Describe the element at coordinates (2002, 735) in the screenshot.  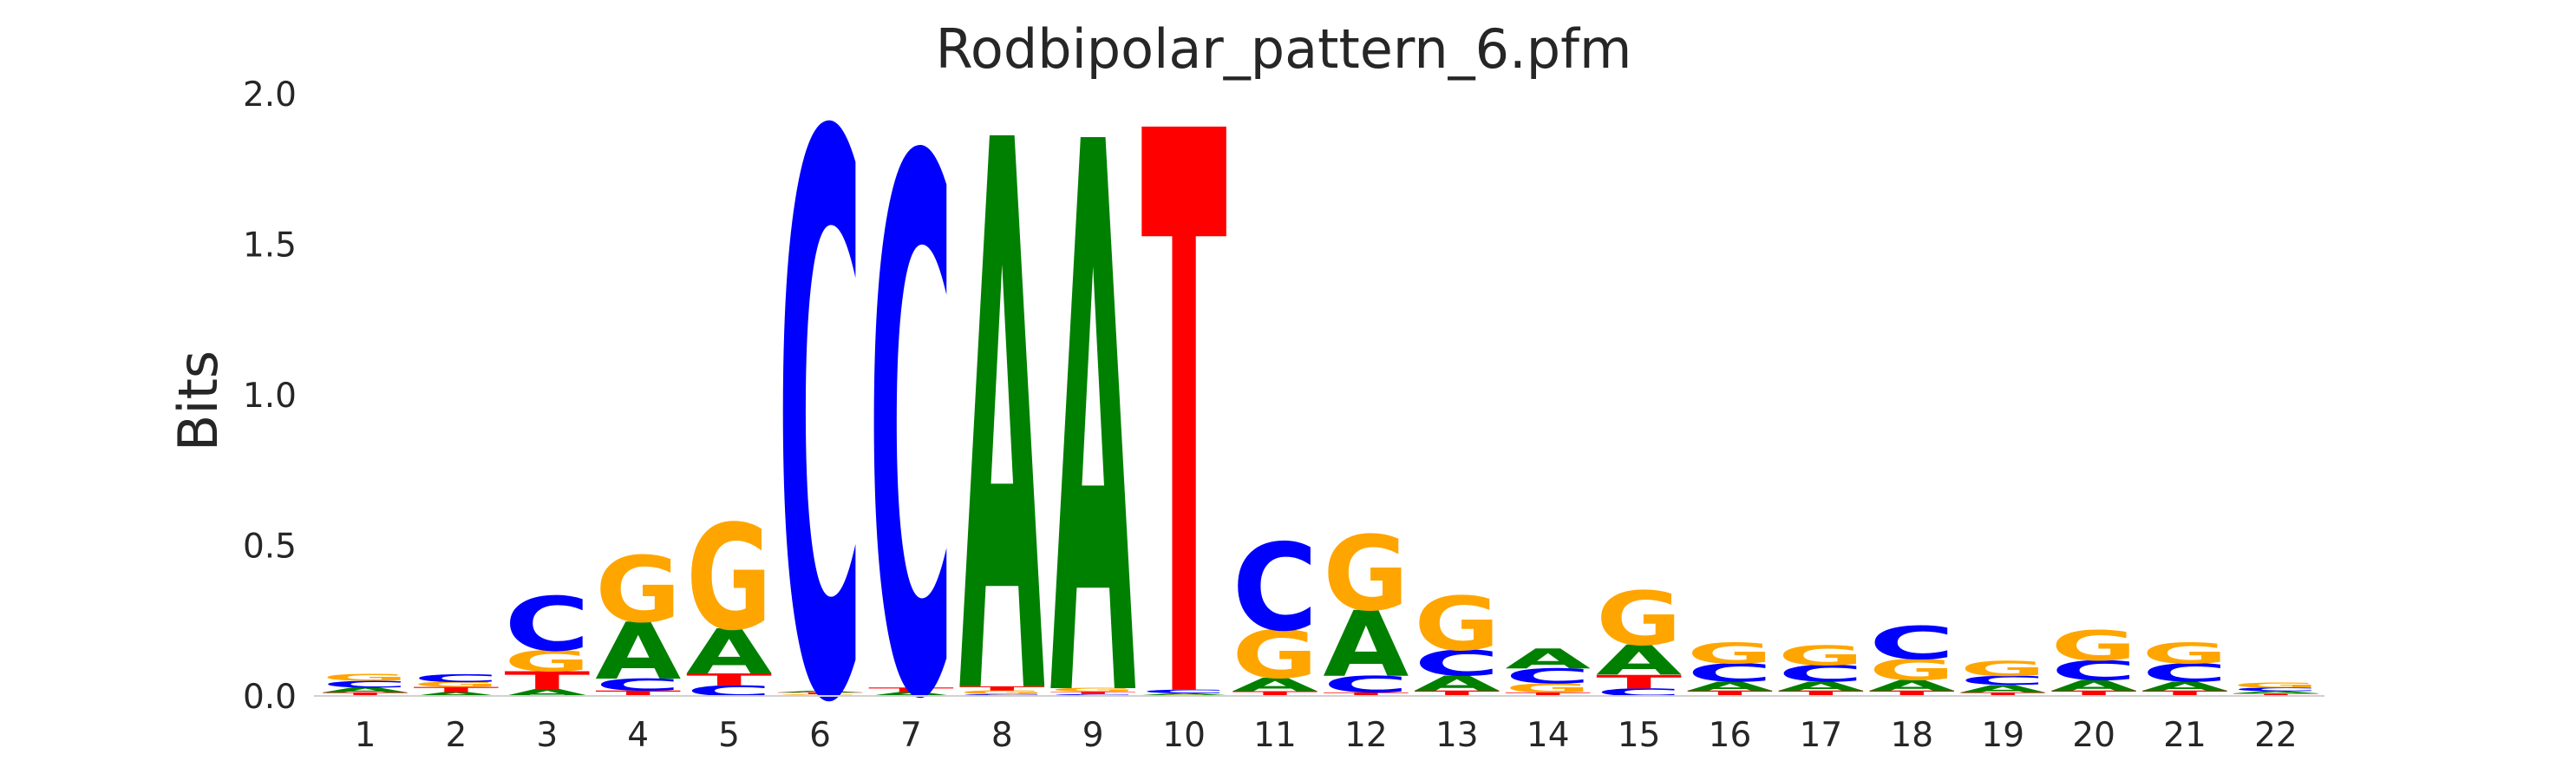
I see `x-tick-label: 19` at that location.